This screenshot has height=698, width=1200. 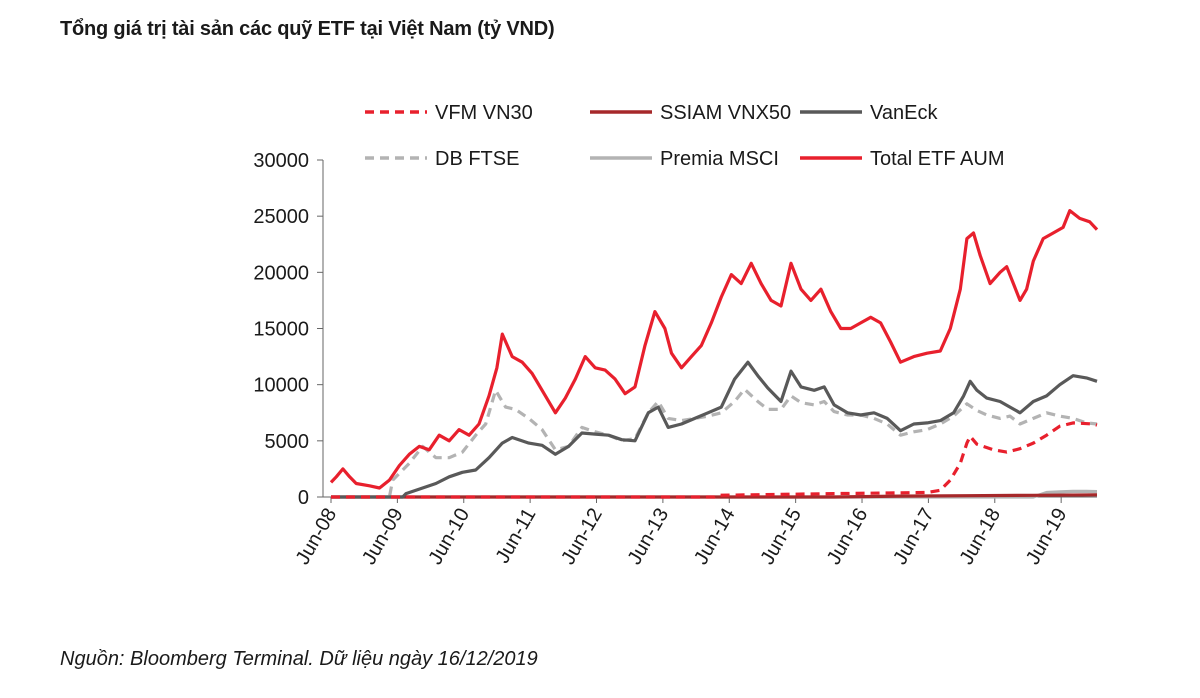 What do you see at coordinates (303, 498) in the screenshot?
I see `y-tick-label: 0` at bounding box center [303, 498].